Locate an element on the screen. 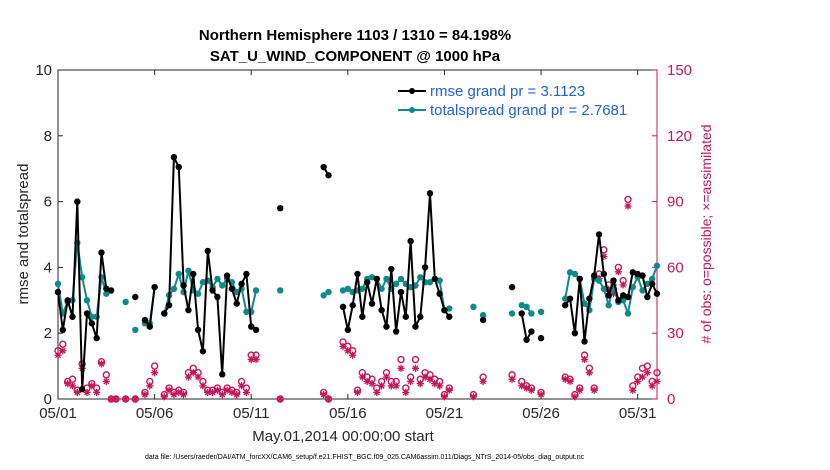 The height and width of the screenshot is (470, 830). legend-box is located at coordinates (522, 102).